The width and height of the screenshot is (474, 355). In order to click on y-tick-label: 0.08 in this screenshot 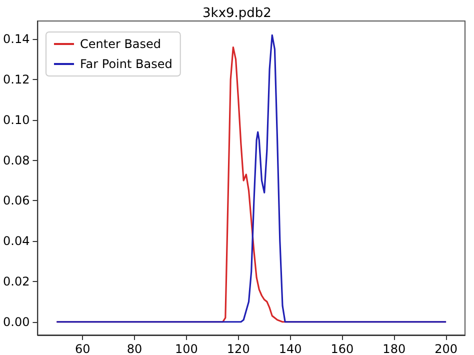, I will do `click(16, 160)`.